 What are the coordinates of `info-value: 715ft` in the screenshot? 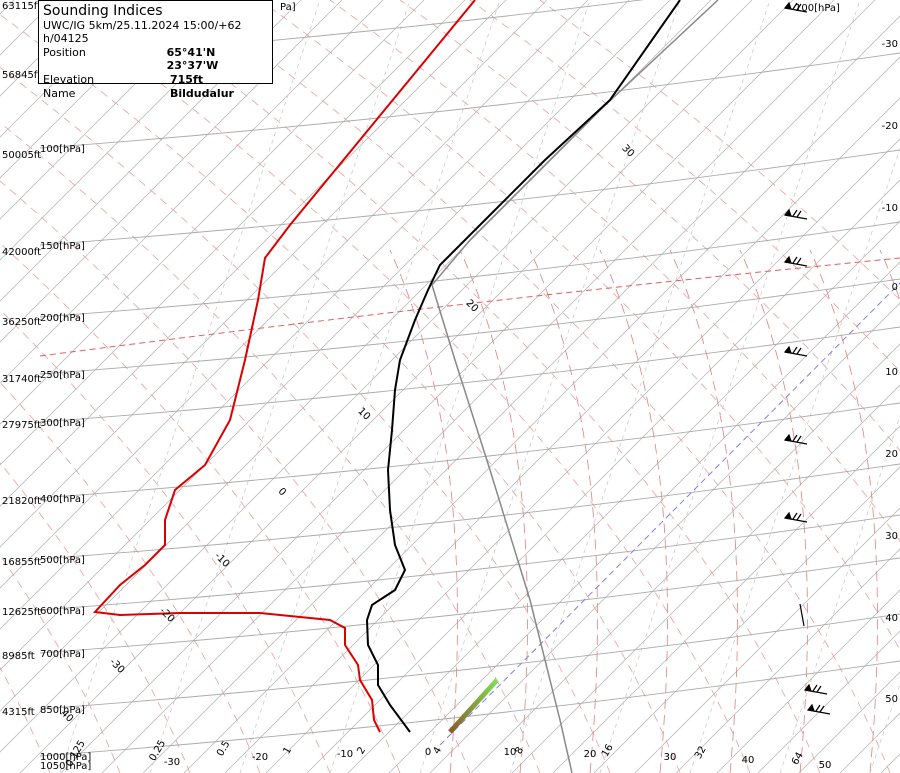 It's located at (187, 79).